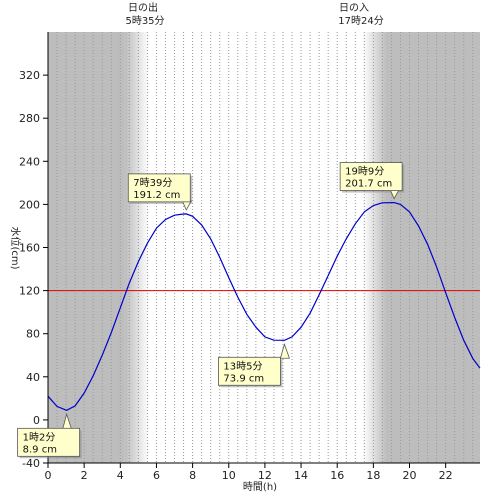  Describe the element at coordinates (156, 195) in the screenshot. I see `extreme-level: 191.2 cm` at that location.